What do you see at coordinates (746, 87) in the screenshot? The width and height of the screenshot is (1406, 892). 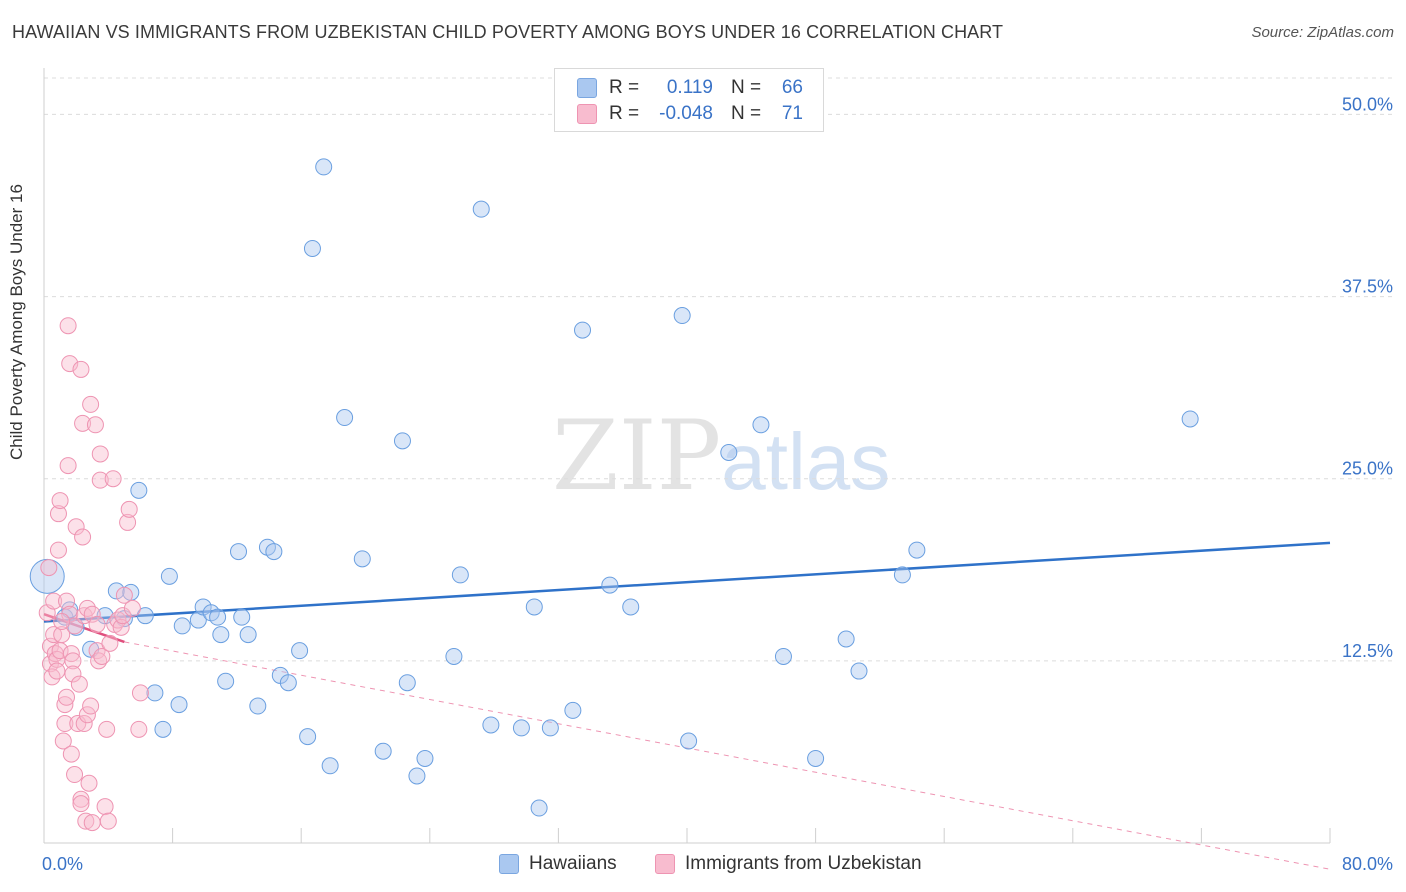 I see `legend-n-label: N =` at bounding box center [746, 87].